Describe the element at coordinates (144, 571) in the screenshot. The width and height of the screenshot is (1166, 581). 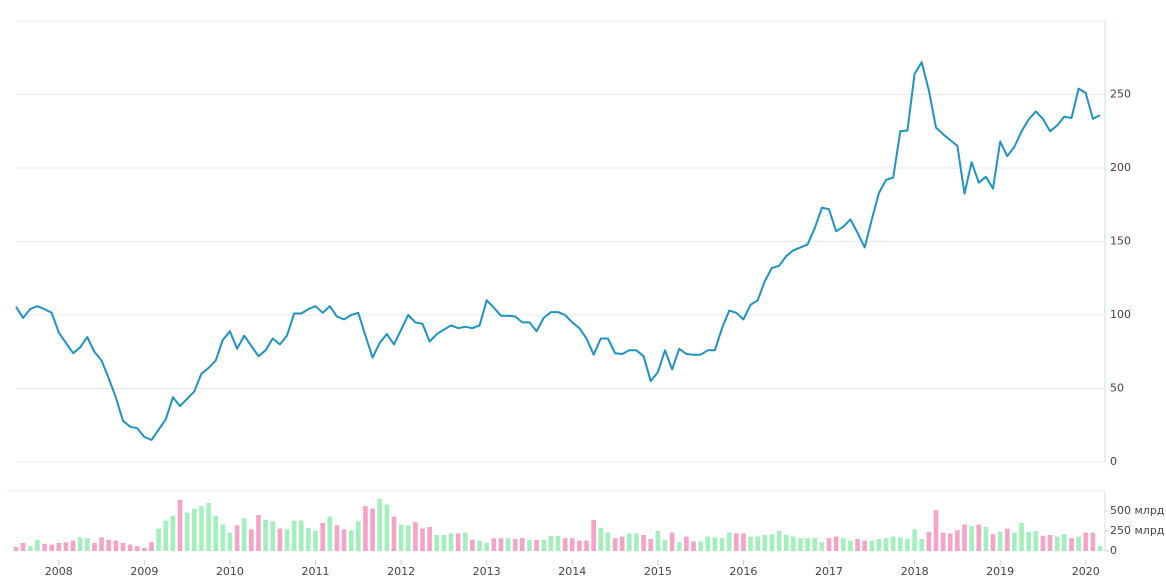
I see `x-tick-label: 2009` at that location.